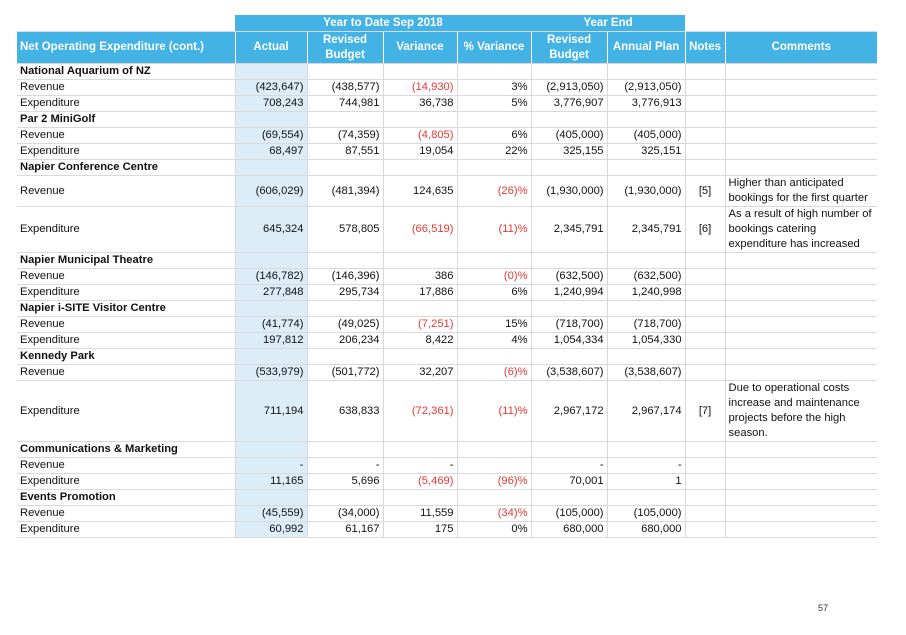 The height and width of the screenshot is (635, 906). What do you see at coordinates (646, 151) in the screenshot?
I see `annual-plan-cell: 325,151` at bounding box center [646, 151].